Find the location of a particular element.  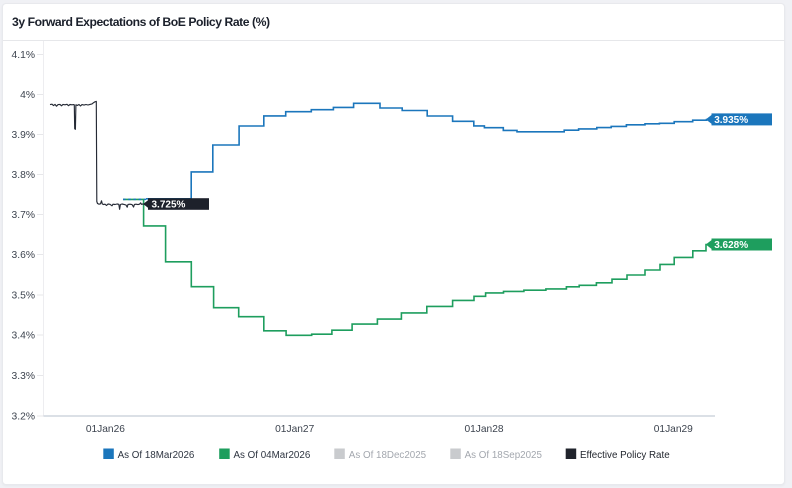

svg-text: 01Jan26 is located at coordinates (105, 429).